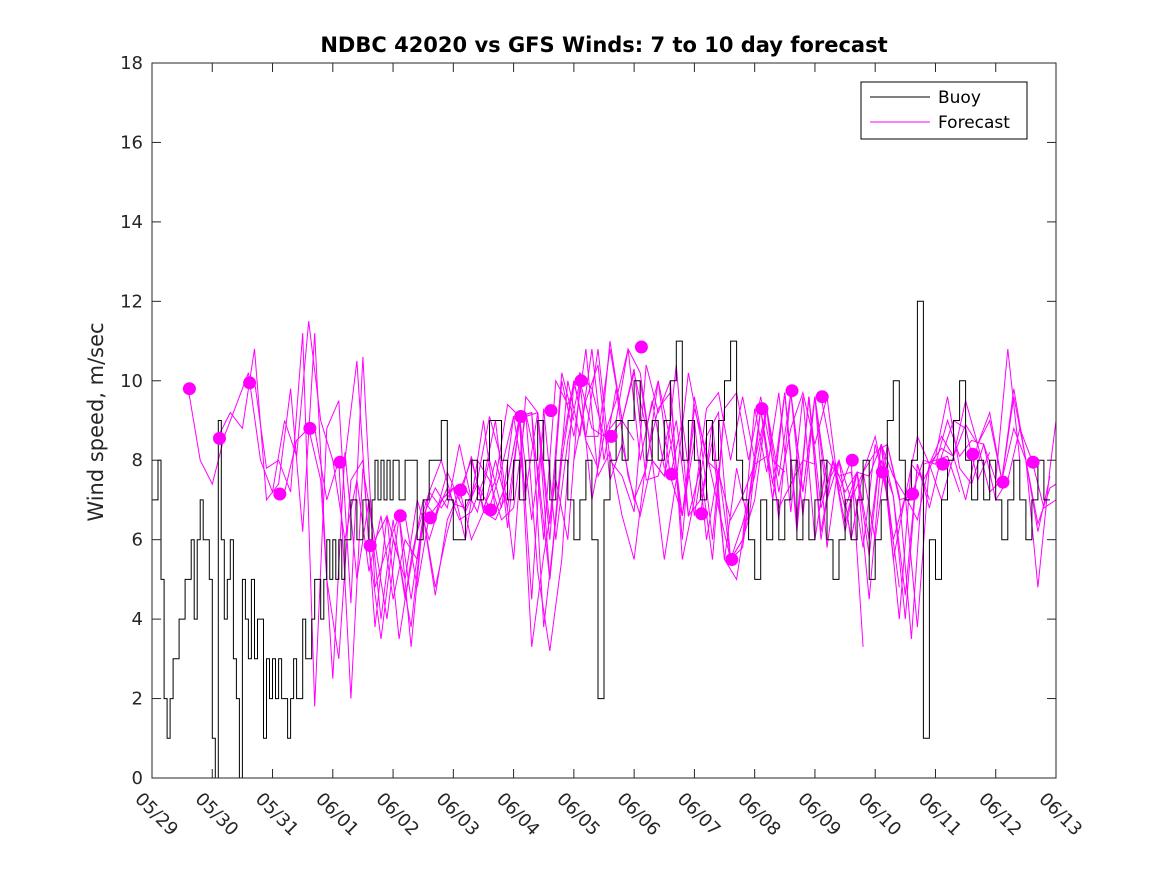 The image size is (1167, 875). I want to click on y-tick-label: 4, so click(137, 619).